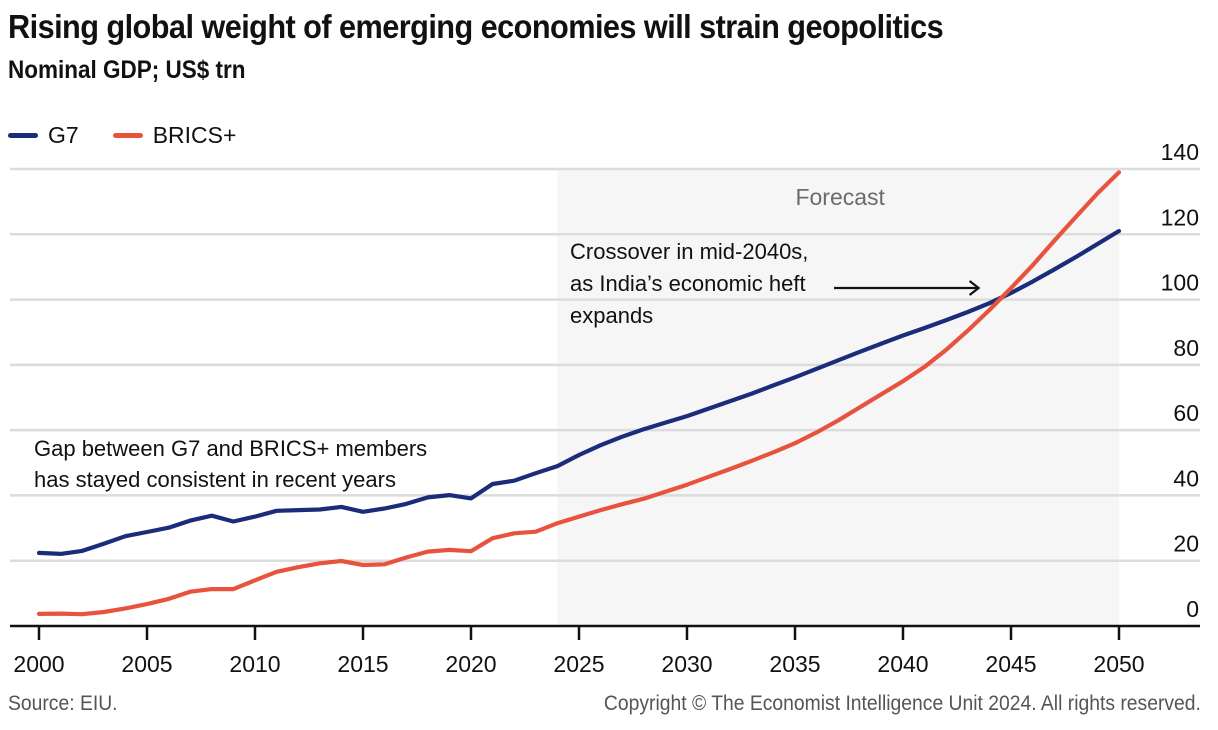  I want to click on annotation-crossover-text: Crossover in mid-2040s,, so click(689, 251).